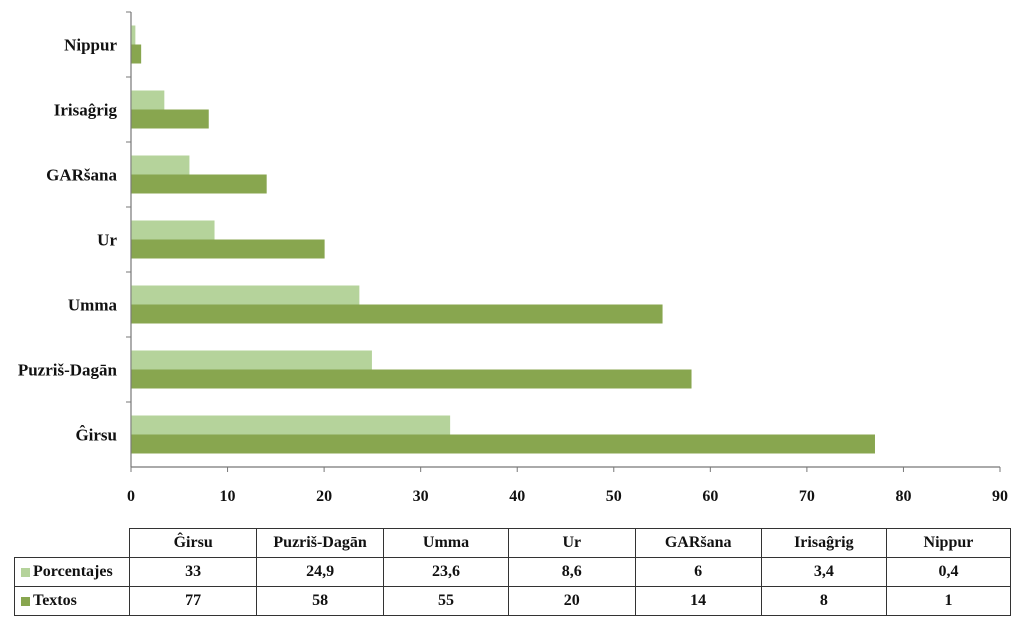 This screenshot has width=1011, height=617. Describe the element at coordinates (107, 240) in the screenshot. I see `category-label: Ur` at that location.